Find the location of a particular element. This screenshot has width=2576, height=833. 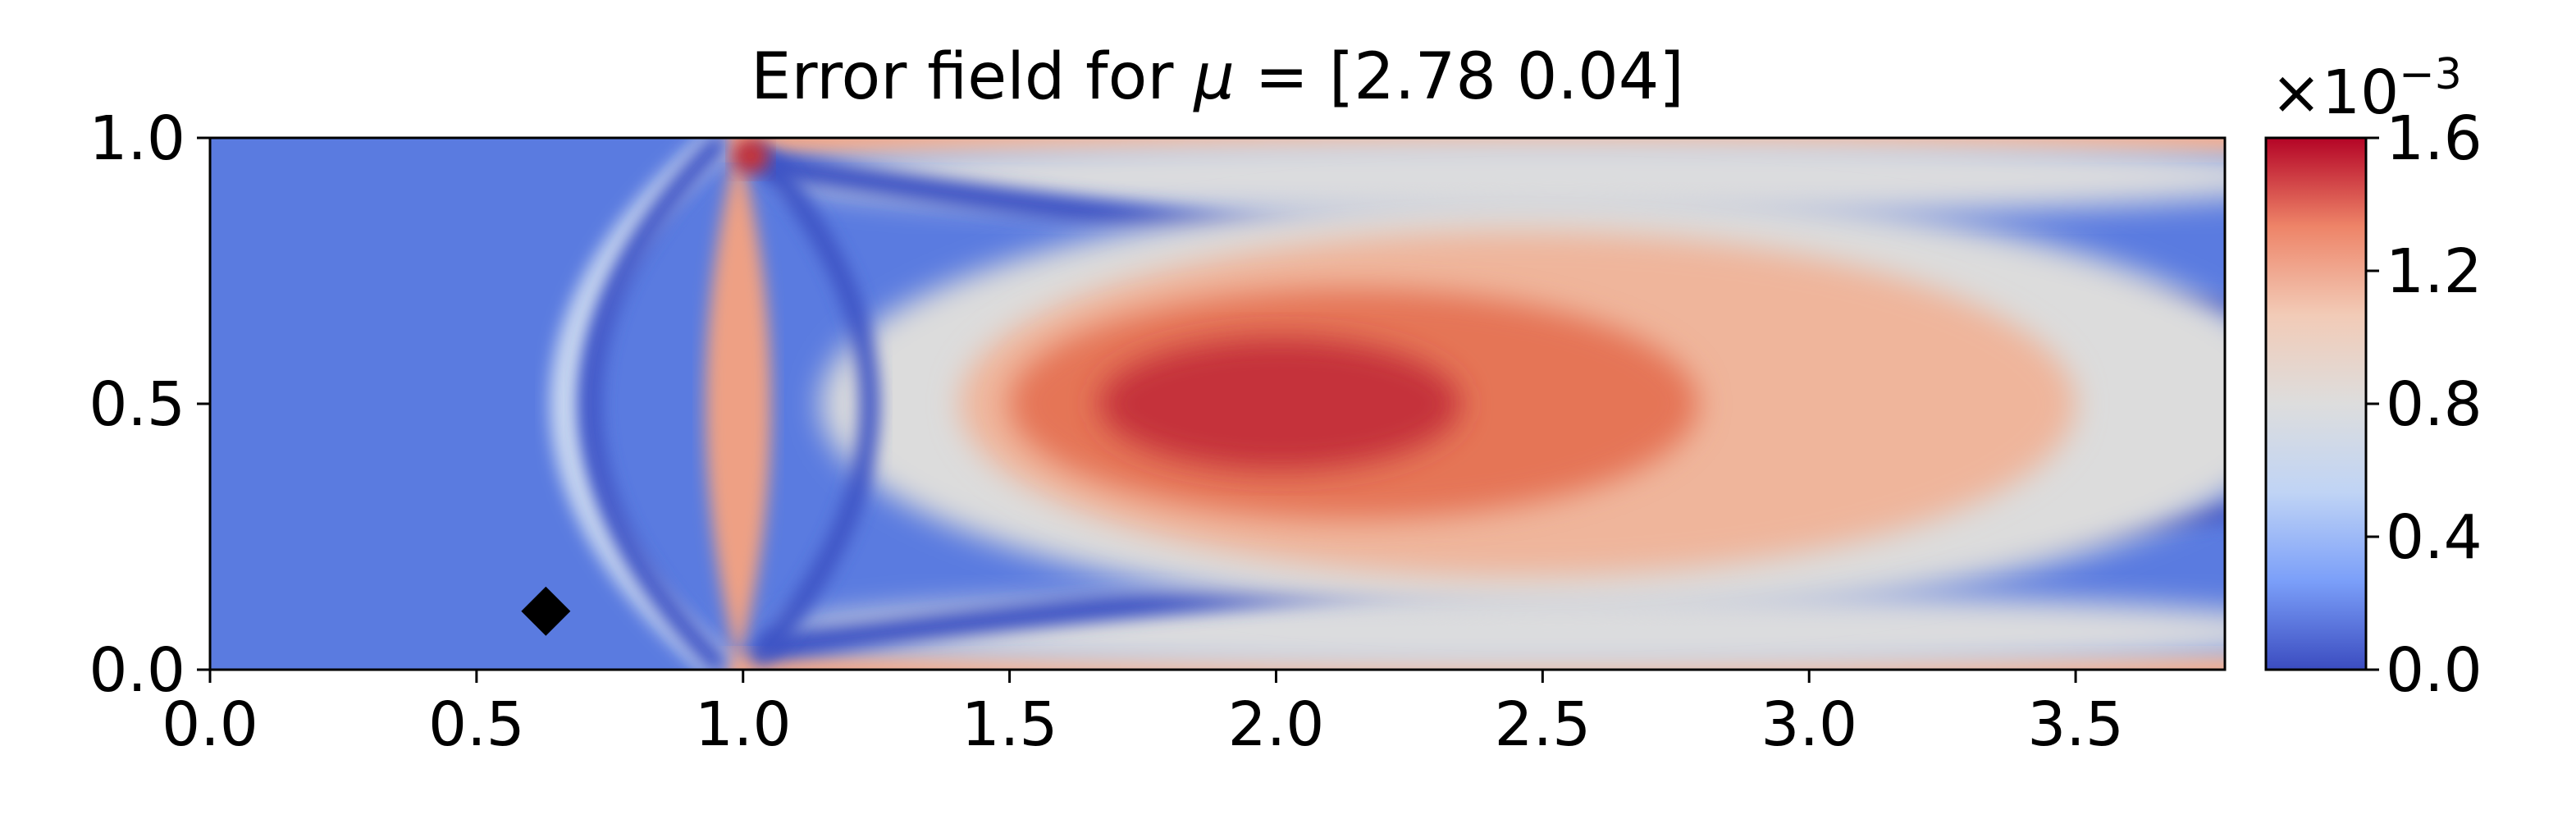

inlet-band is located at coordinates (738, 403).